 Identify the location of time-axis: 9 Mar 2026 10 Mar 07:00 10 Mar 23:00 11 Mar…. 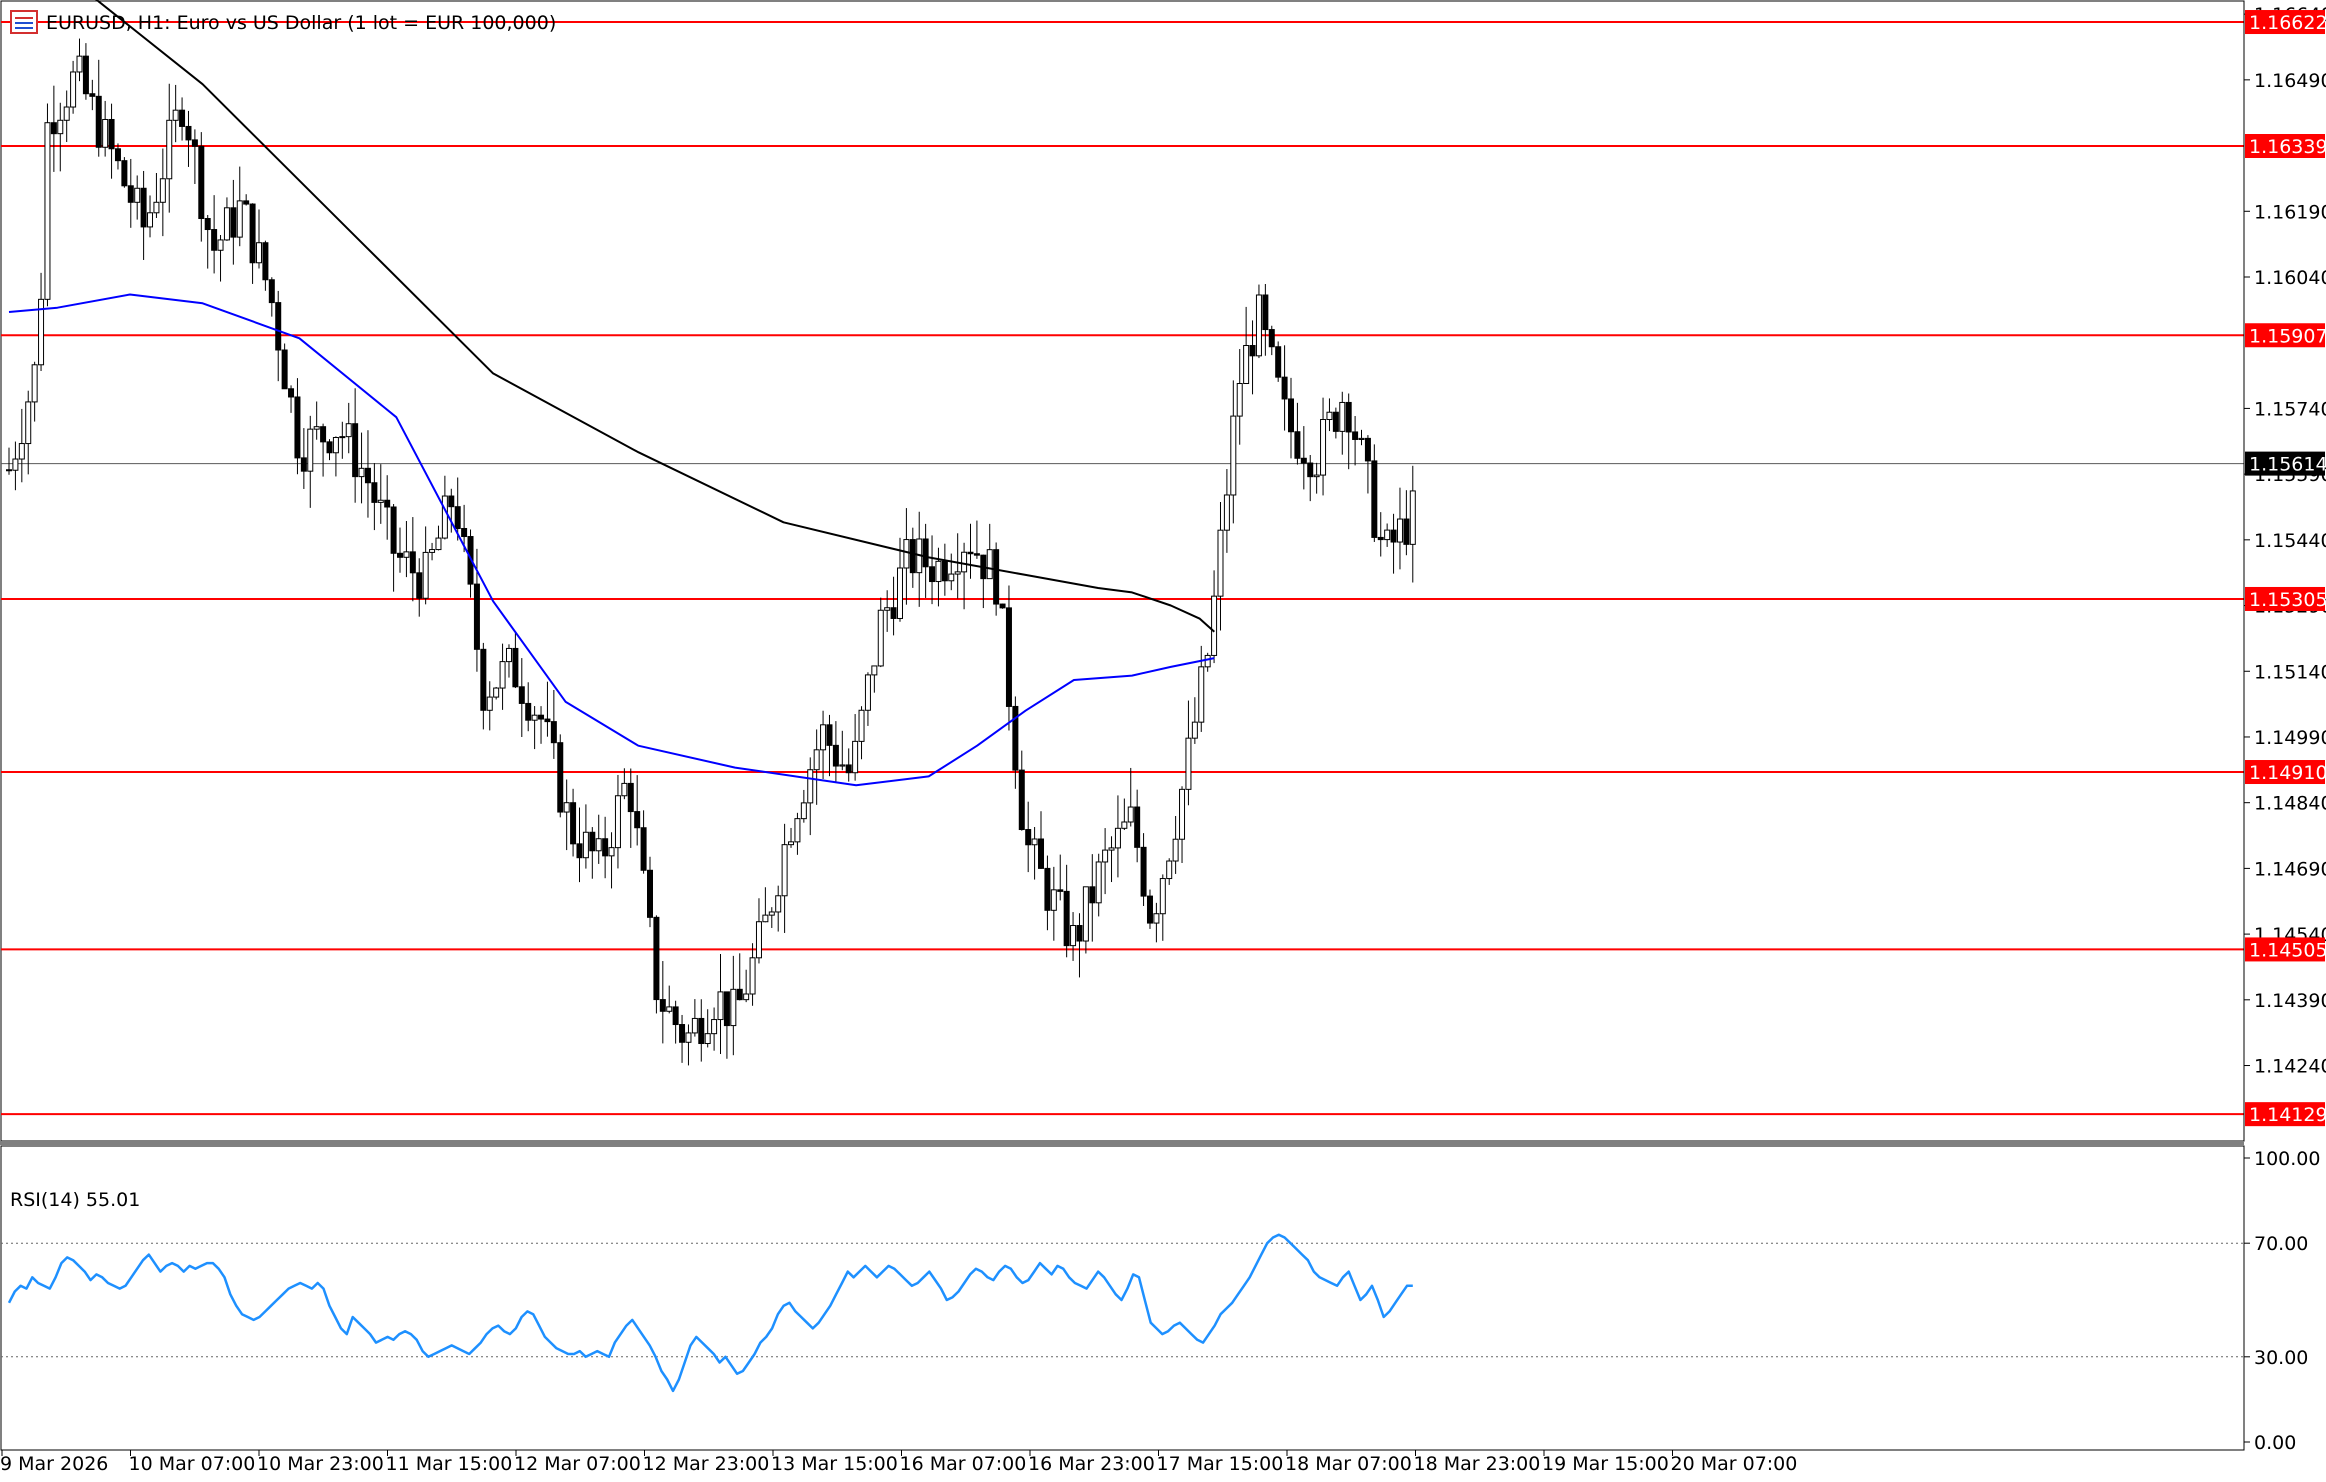
(898, 1462).